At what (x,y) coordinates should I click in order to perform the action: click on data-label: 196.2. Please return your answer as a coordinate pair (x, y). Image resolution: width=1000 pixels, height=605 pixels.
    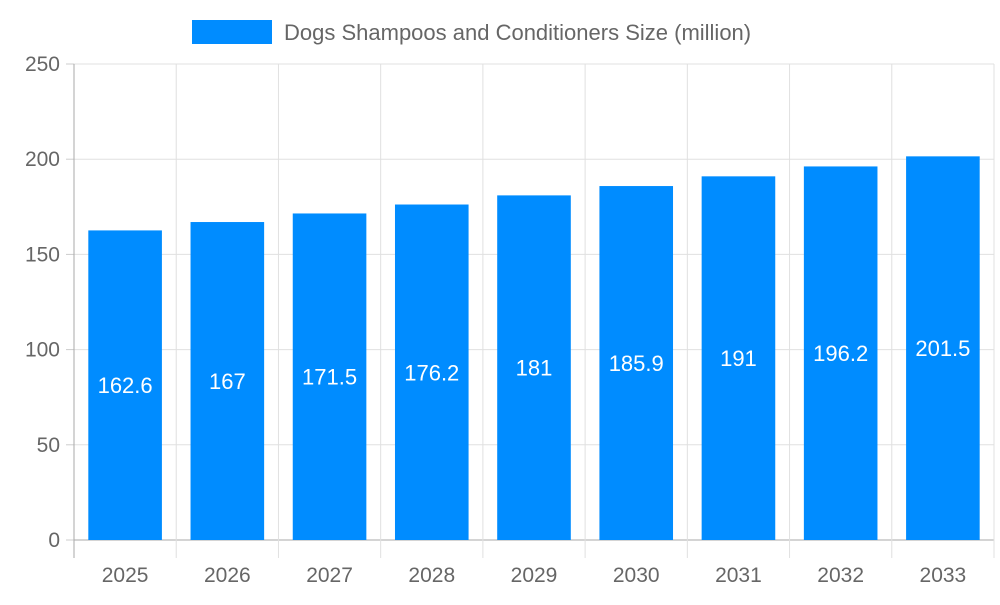
    Looking at the image, I should click on (840, 353).